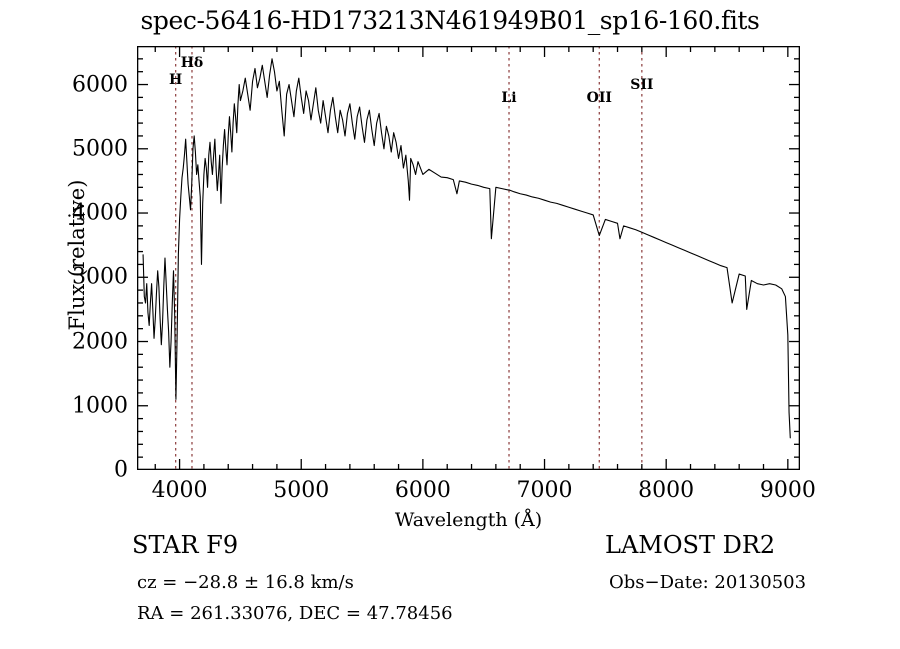 Image resolution: width=900 pixels, height=649 pixels. I want to click on x-tick-8000: 8000, so click(666, 490).